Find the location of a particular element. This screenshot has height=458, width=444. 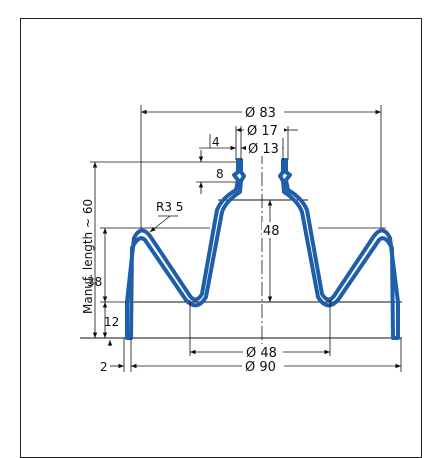

label-d48: Ø 48 is located at coordinates (261, 353).